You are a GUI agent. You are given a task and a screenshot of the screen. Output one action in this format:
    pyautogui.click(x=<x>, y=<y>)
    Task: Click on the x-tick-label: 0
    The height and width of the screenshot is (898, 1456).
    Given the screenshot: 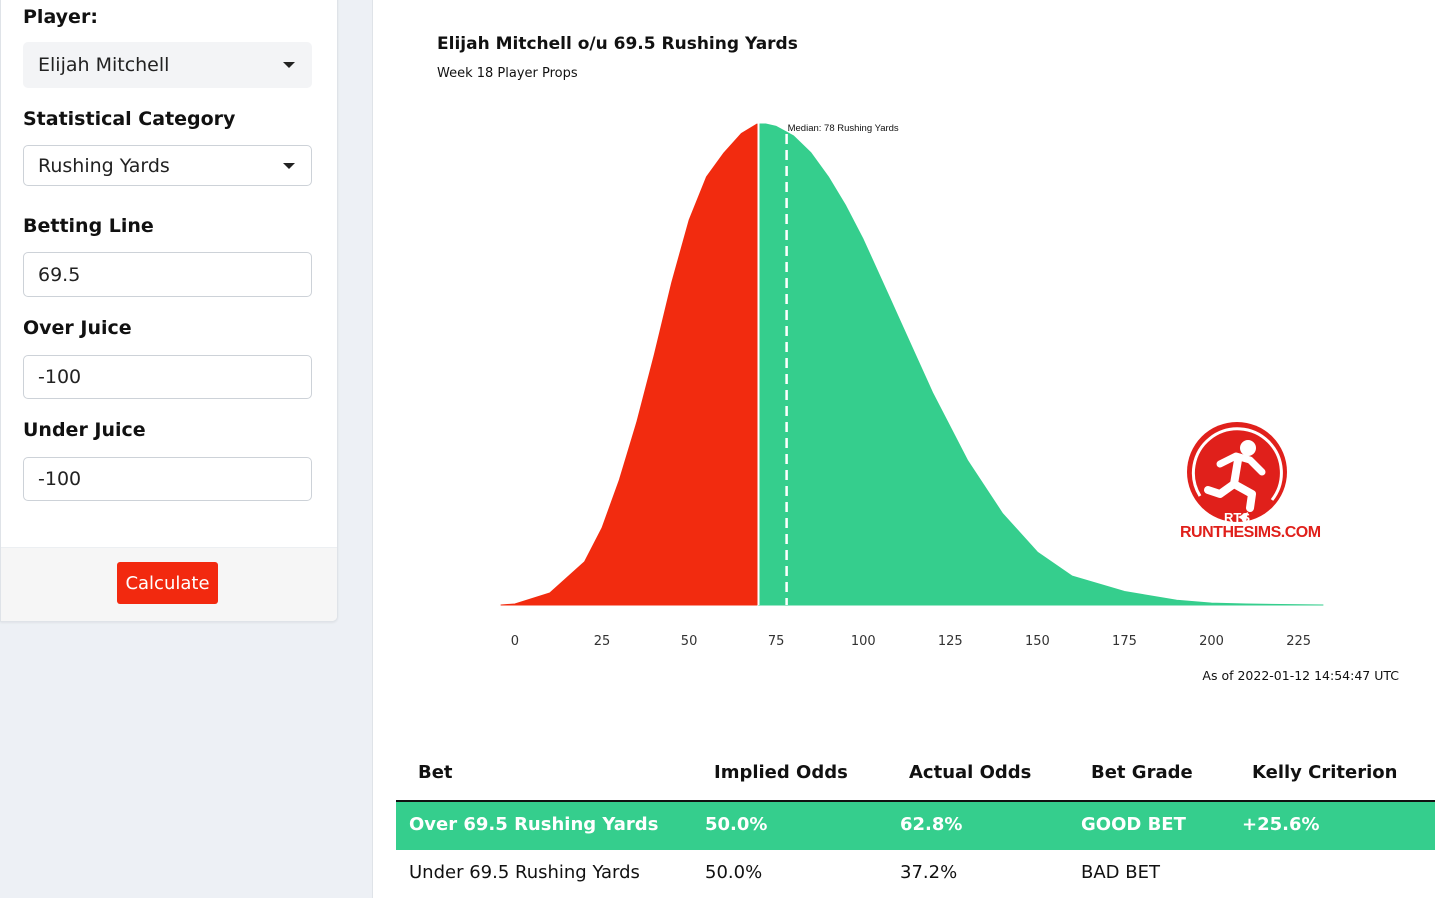 What is the action you would take?
    pyautogui.click(x=515, y=641)
    